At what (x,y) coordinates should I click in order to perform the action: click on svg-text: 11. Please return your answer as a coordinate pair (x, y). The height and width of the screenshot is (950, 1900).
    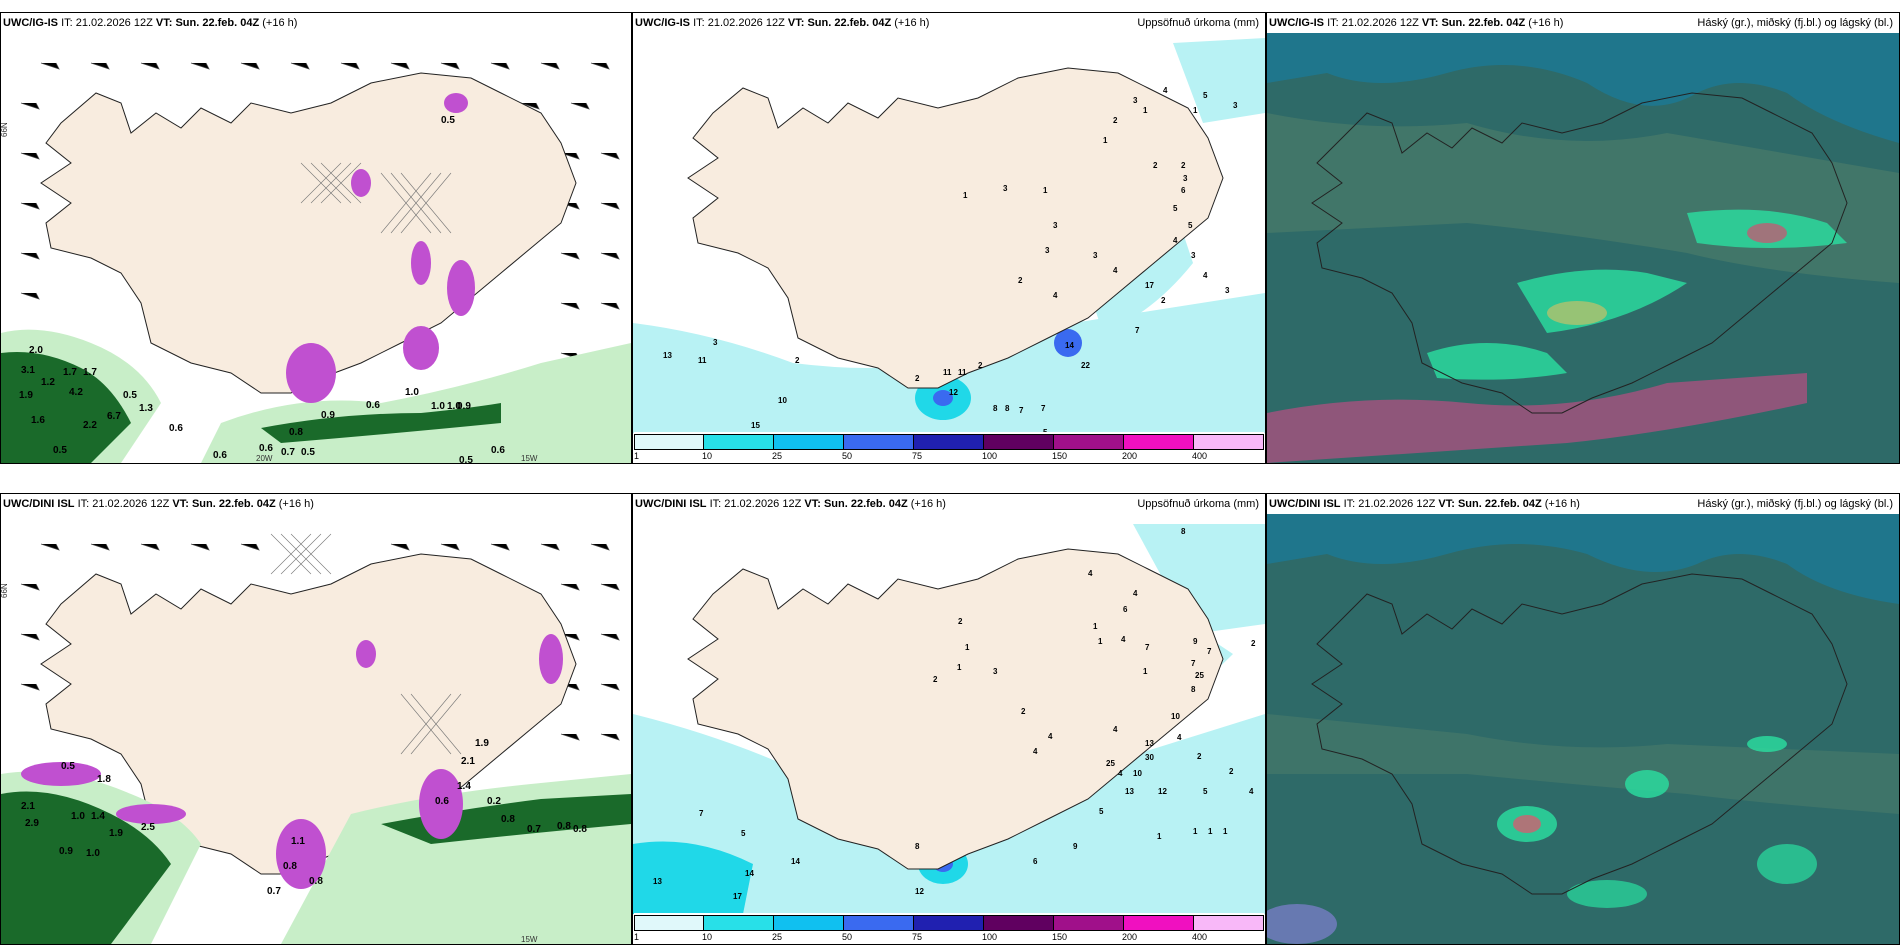
    Looking at the image, I should click on (702, 360).